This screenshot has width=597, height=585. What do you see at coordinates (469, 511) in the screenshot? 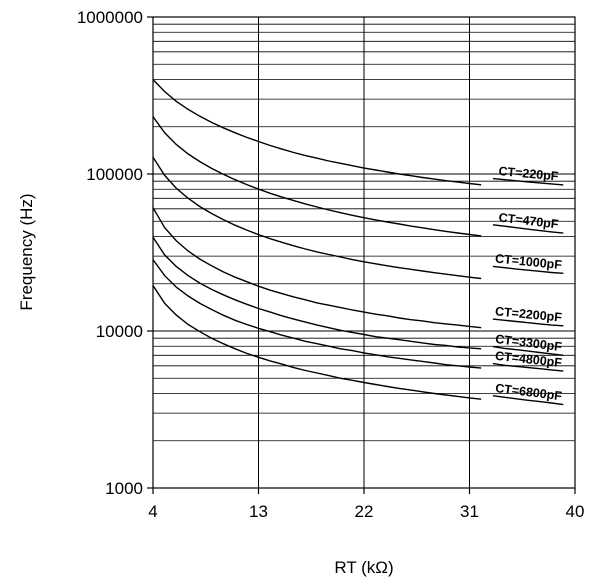
I see `x-tick-label: 31` at bounding box center [469, 511].